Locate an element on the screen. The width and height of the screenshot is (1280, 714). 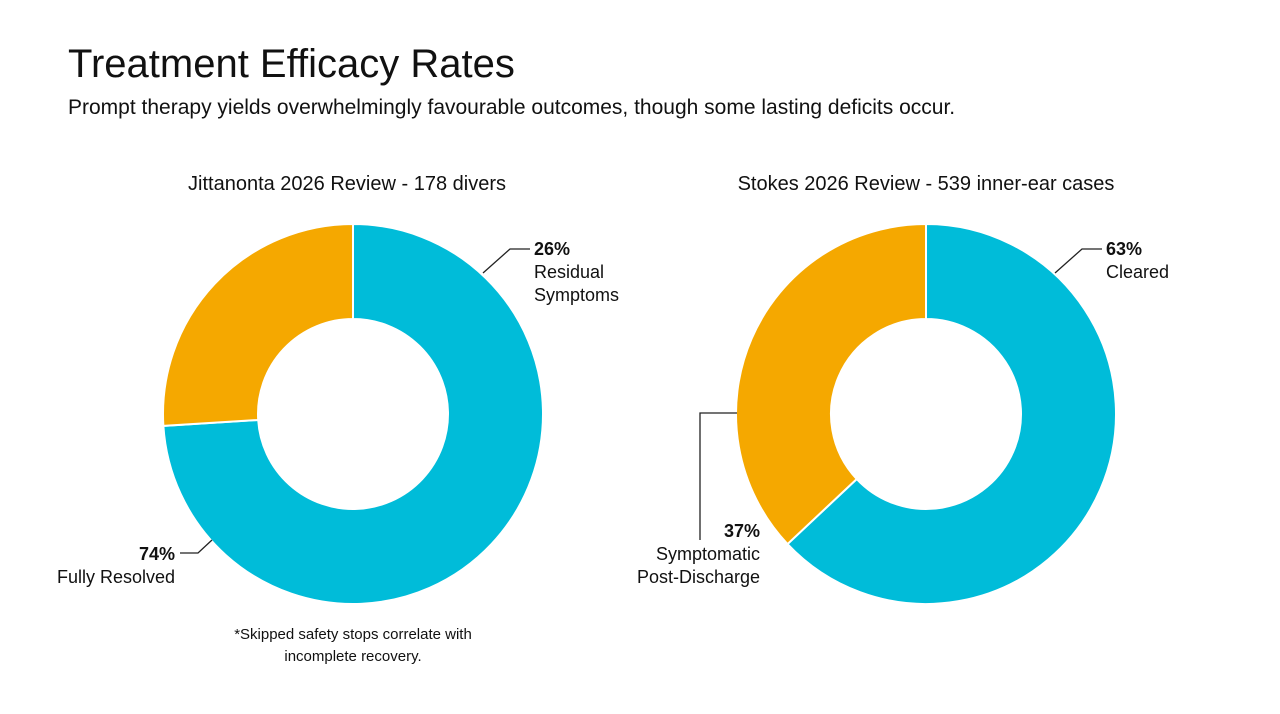
category-label: Cleared is located at coordinates (1138, 272).